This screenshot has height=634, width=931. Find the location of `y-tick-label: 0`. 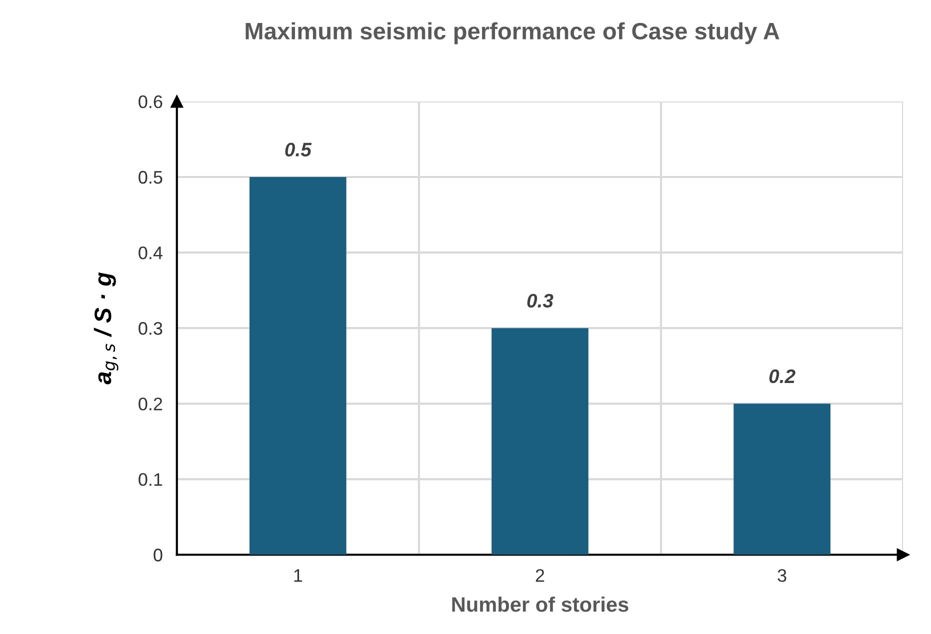

y-tick-label: 0 is located at coordinates (158, 555).